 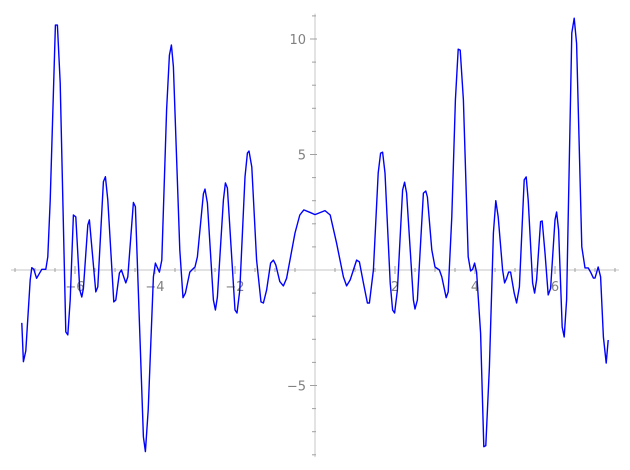 What do you see at coordinates (302, 156) in the screenshot?
I see `y-tick-label: 5` at bounding box center [302, 156].